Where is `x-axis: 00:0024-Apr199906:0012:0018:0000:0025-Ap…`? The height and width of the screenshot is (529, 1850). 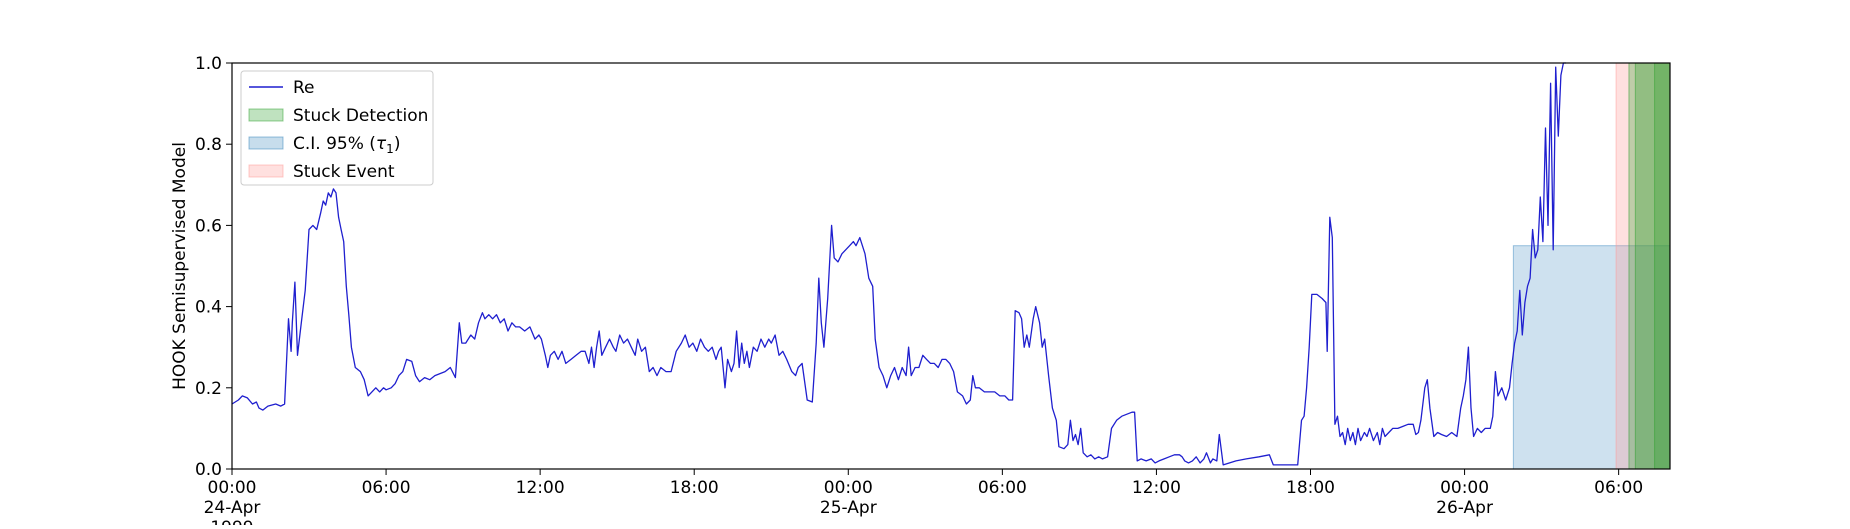 x-axis: 00:0024-Apr199906:0012:0018:0000:0025-Ap… is located at coordinates (923, 499).